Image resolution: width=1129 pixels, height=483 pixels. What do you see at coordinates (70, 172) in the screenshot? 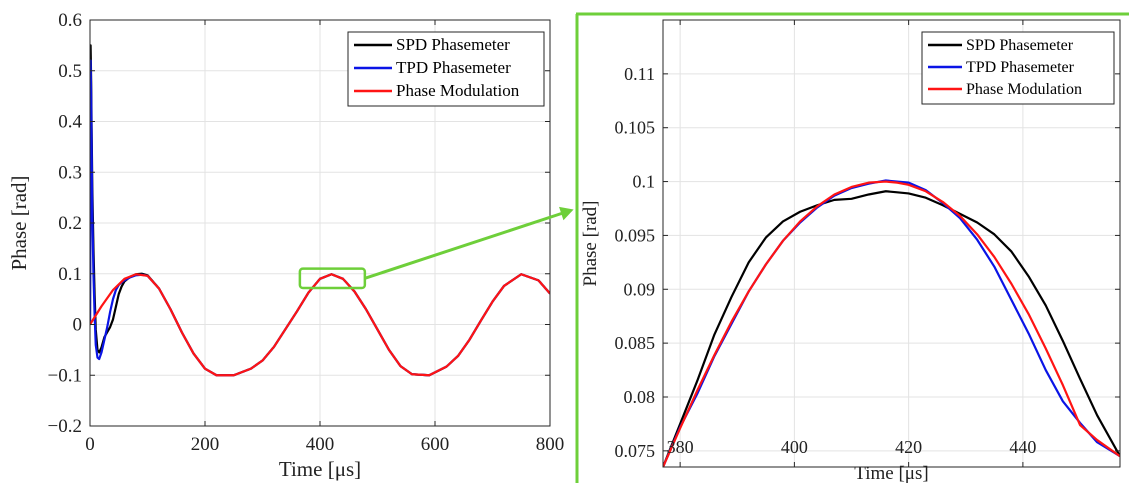
I see `left-y-tick-label: 0.3` at bounding box center [70, 172].